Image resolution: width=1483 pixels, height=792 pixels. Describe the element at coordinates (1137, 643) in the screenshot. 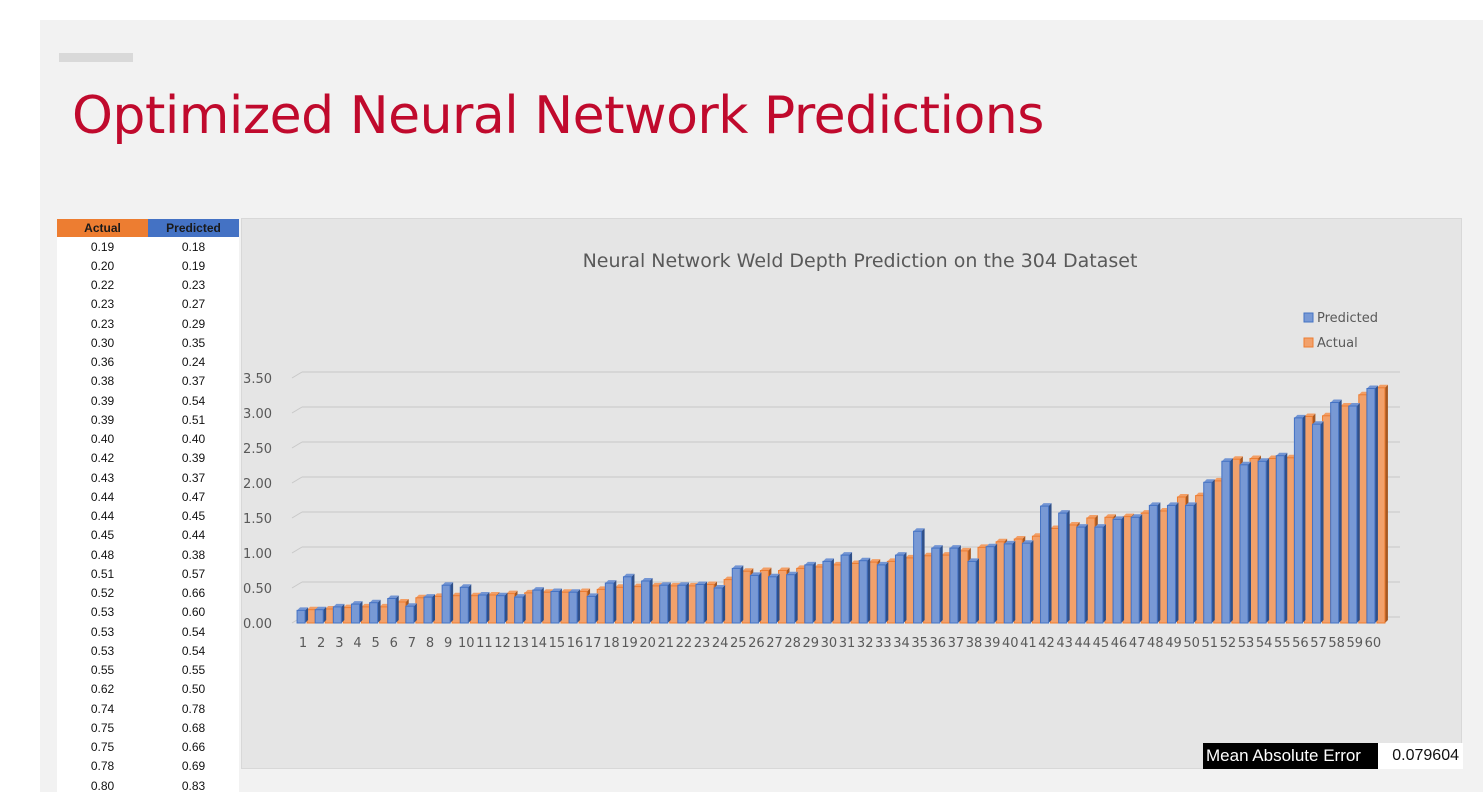

I see `x-tick-label: 47` at that location.